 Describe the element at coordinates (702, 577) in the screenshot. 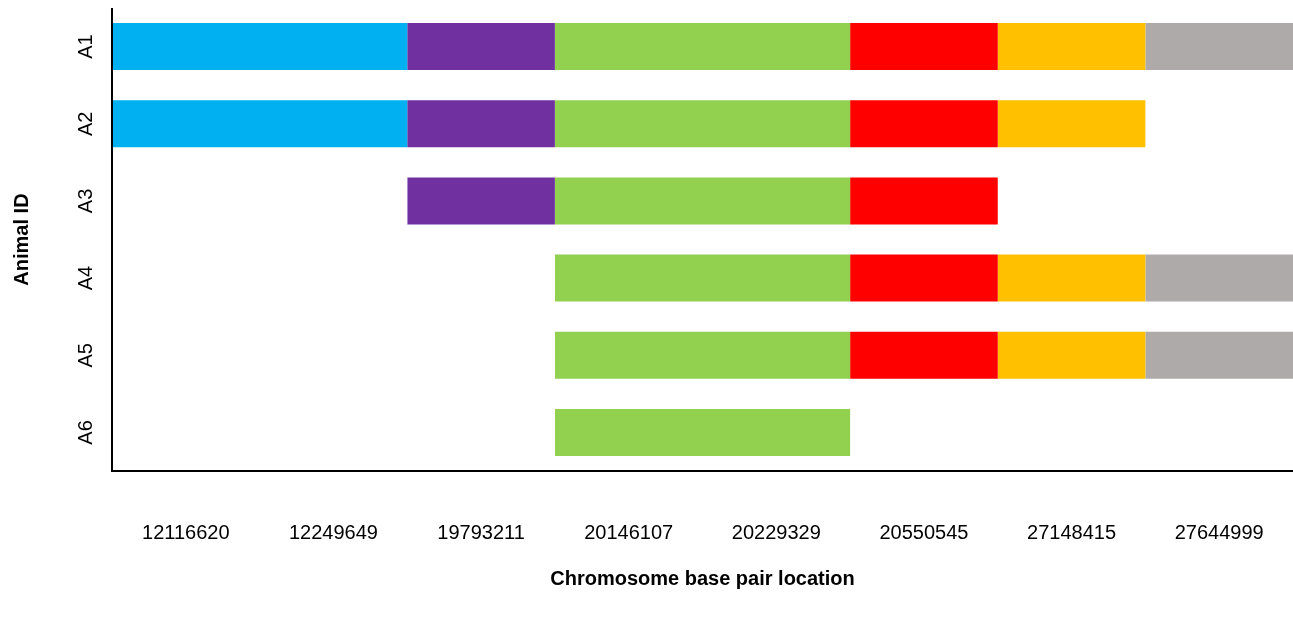

I see `x-axis-title: Chromosome base pair location` at that location.